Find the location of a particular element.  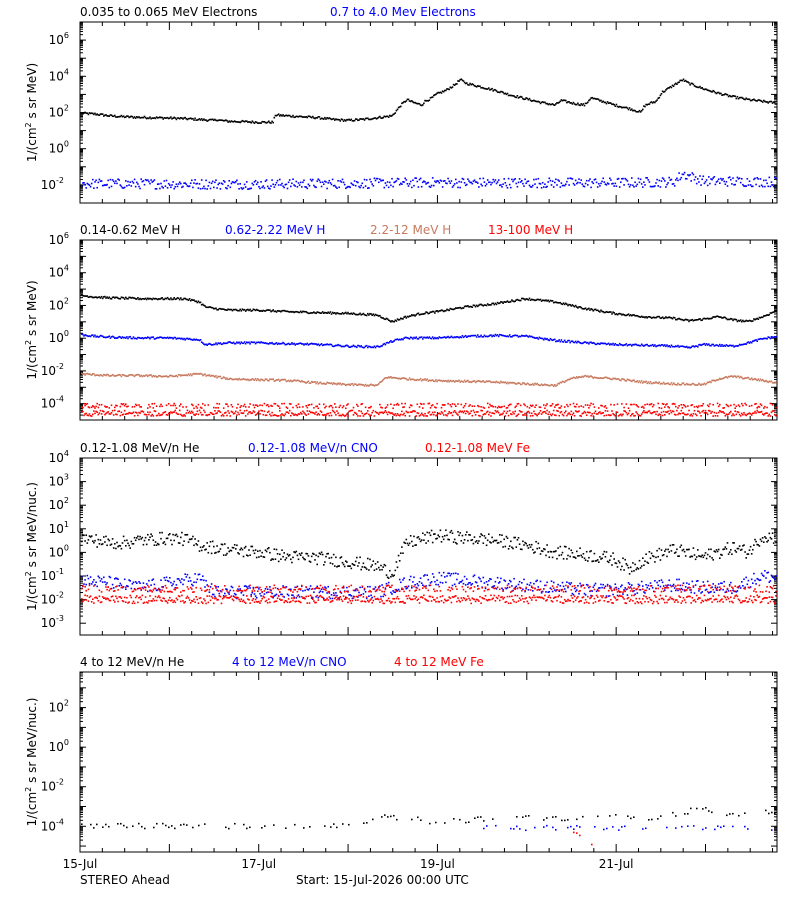

panel-3-ytick-label: 10-3 is located at coordinates (52, 622).